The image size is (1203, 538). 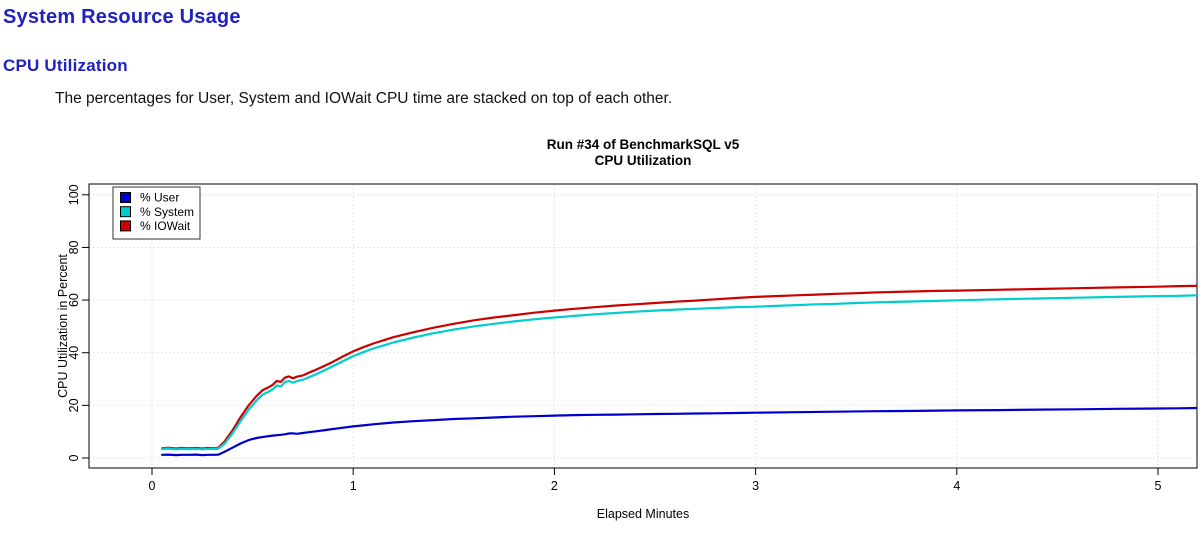 What do you see at coordinates (74, 247) in the screenshot?
I see `y-tick-label: 80` at bounding box center [74, 247].